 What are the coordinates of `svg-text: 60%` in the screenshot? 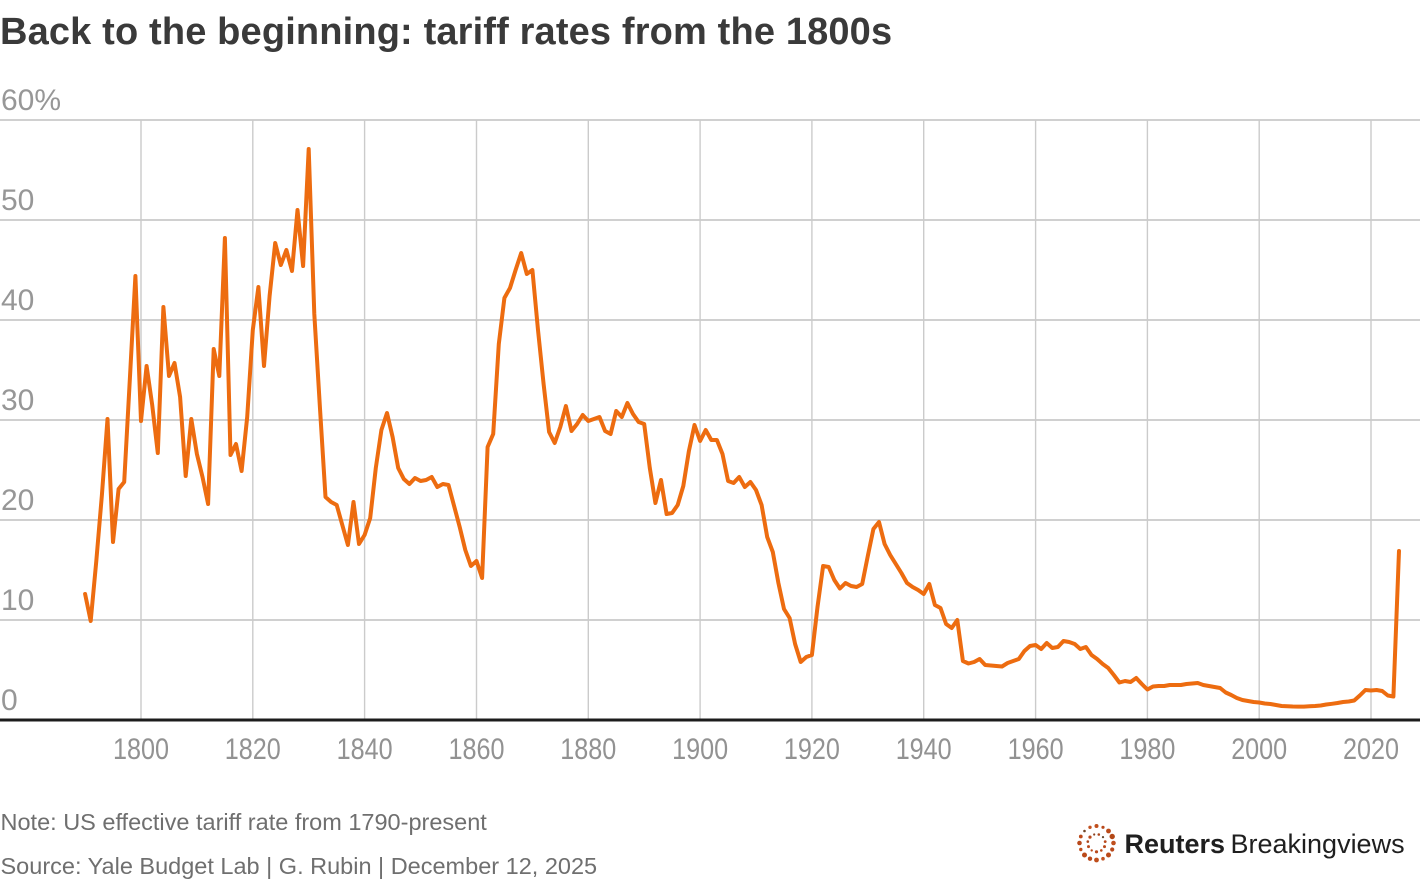 It's located at (31, 100).